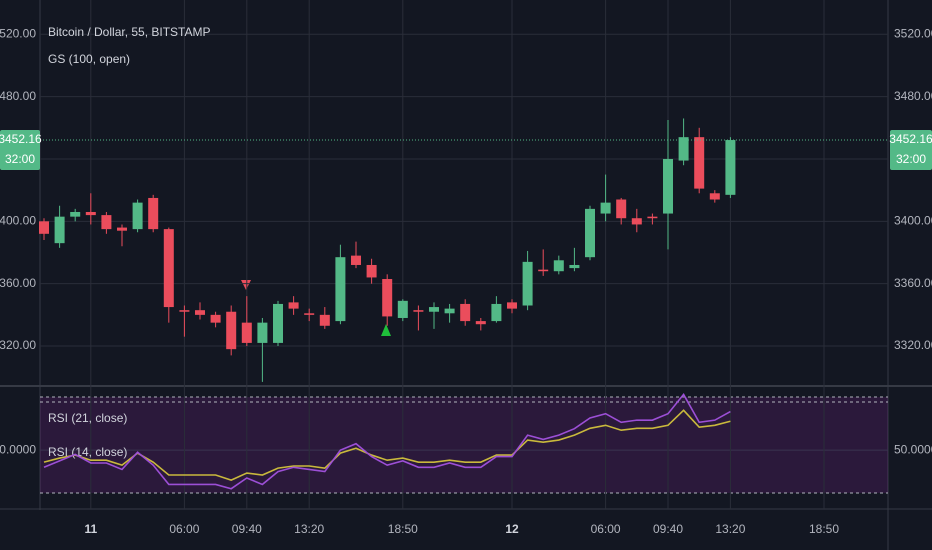 The width and height of the screenshot is (932, 550). I want to click on x-tick-label: 11, so click(90, 529).